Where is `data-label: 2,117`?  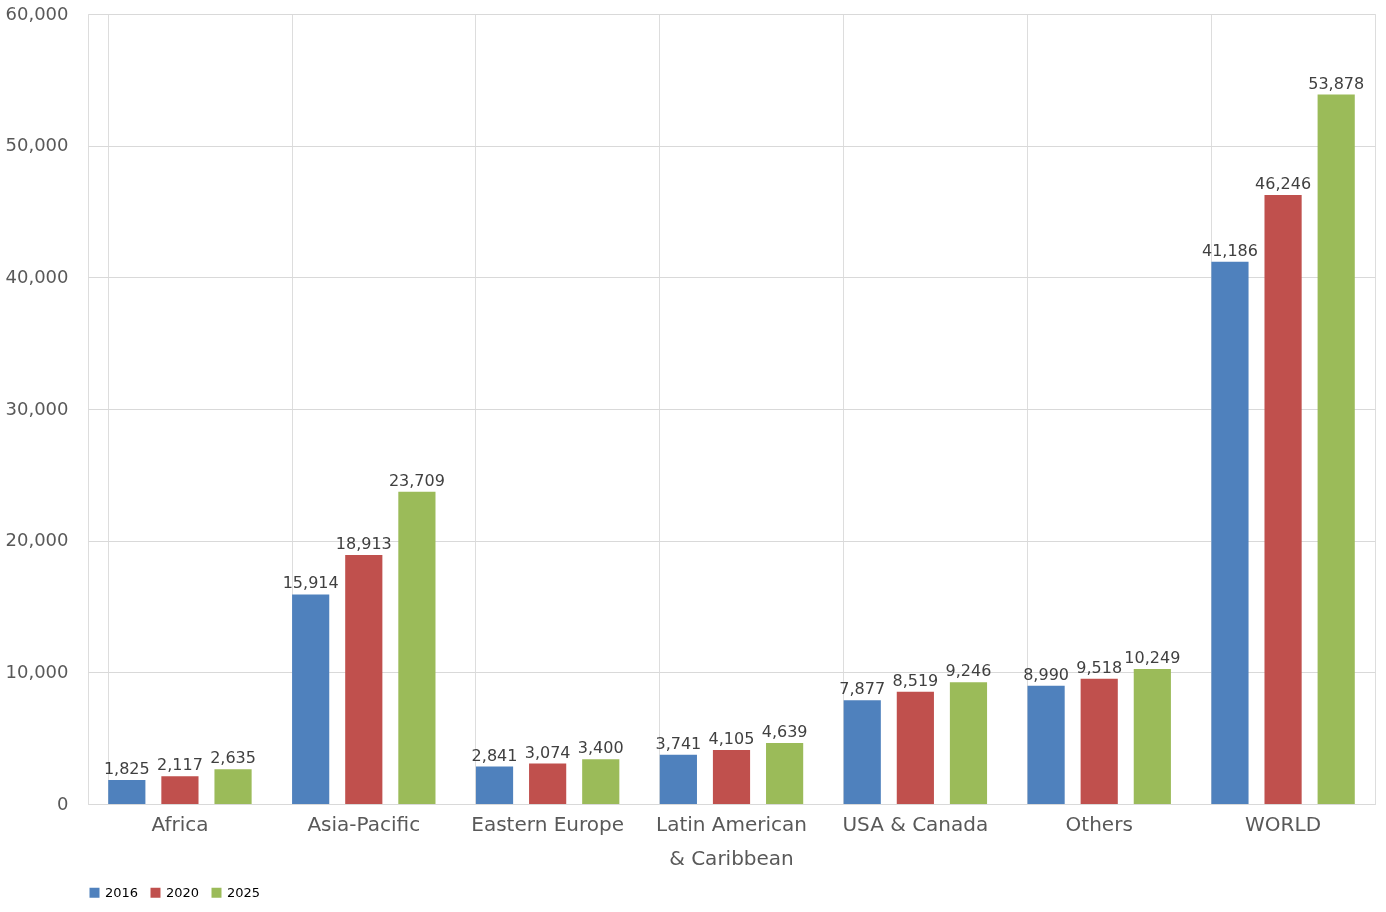 data-label: 2,117 is located at coordinates (180, 765).